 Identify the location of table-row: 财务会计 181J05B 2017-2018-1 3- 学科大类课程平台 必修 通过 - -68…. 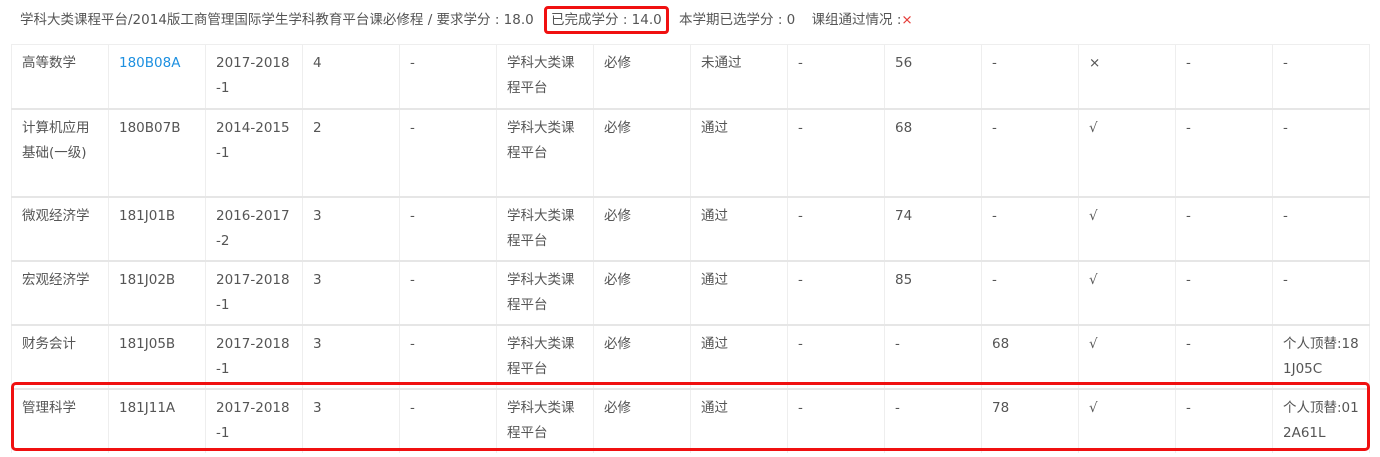
(690, 356).